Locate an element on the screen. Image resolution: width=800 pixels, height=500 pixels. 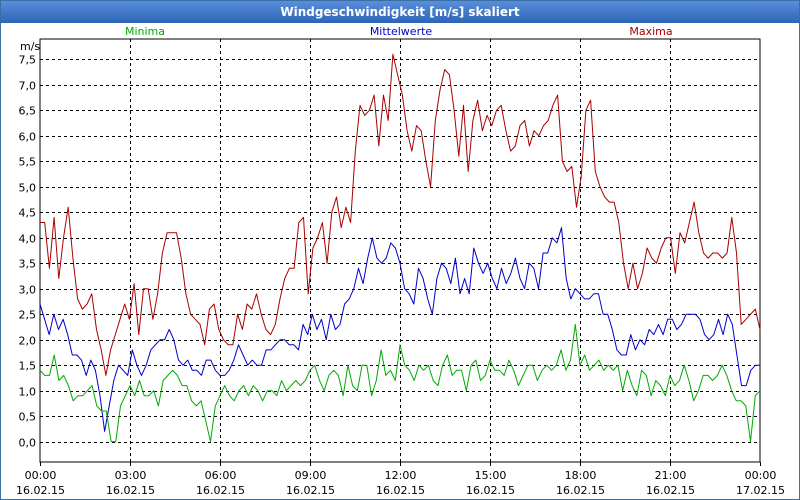
y-tick-label: 6,5 is located at coordinates (28, 111).